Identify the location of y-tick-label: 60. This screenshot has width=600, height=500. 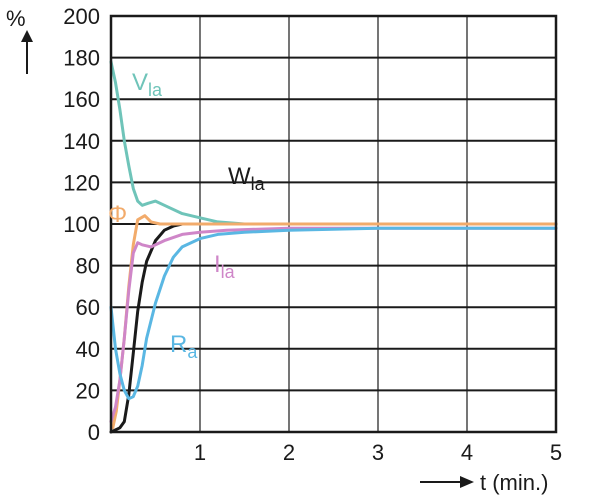
(88, 307).